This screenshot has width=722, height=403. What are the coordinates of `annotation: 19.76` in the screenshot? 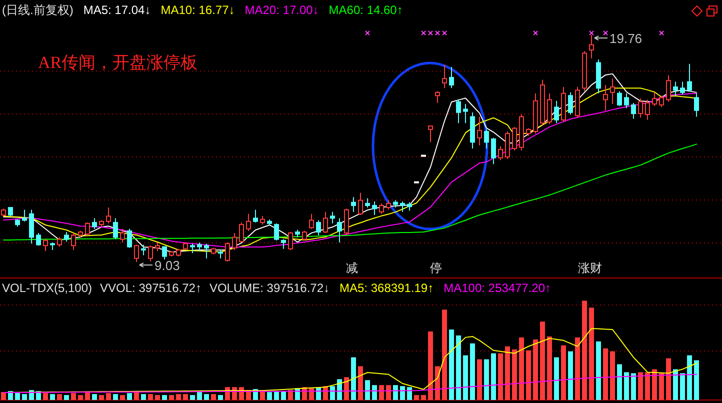 It's located at (626, 38).